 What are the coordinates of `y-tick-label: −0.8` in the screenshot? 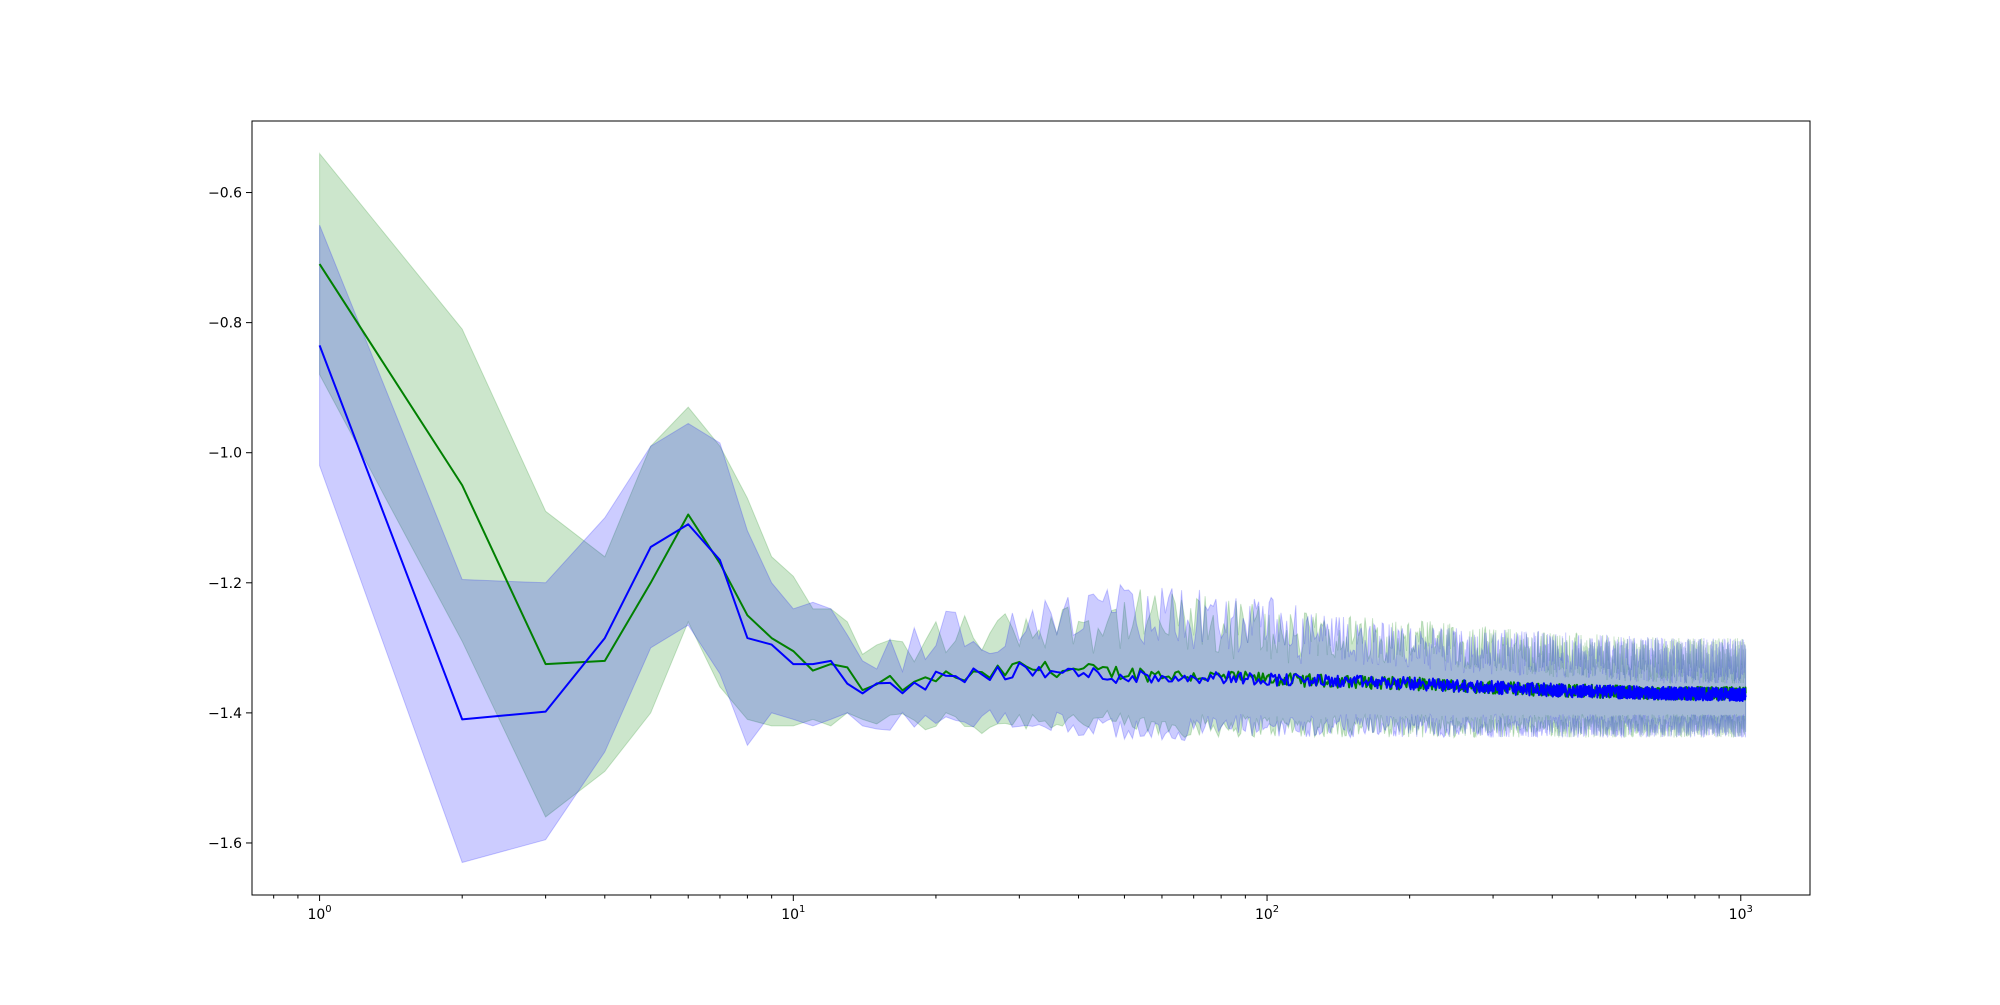 It's located at (225, 324).